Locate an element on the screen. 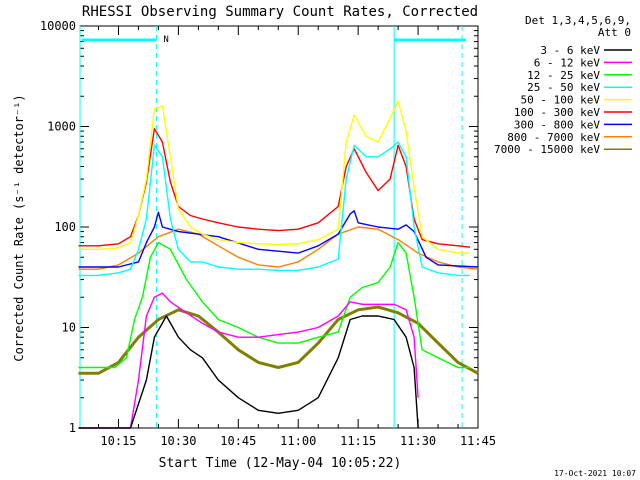 Image resolution: width=640 pixels, height=480 pixels. footer-date: 17-Oct-2021 10:07 is located at coordinates (595, 473).